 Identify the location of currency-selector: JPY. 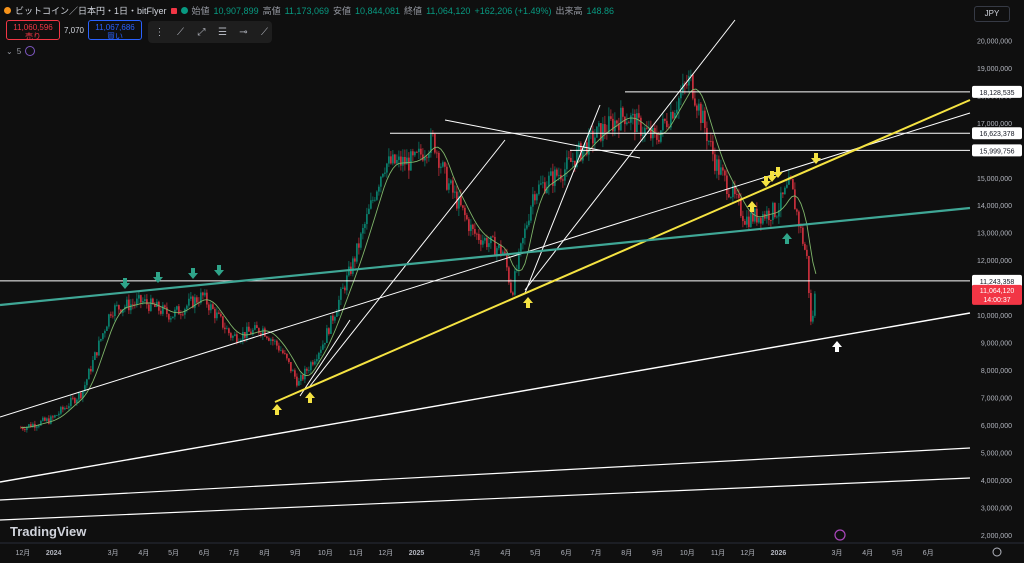
(992, 14).